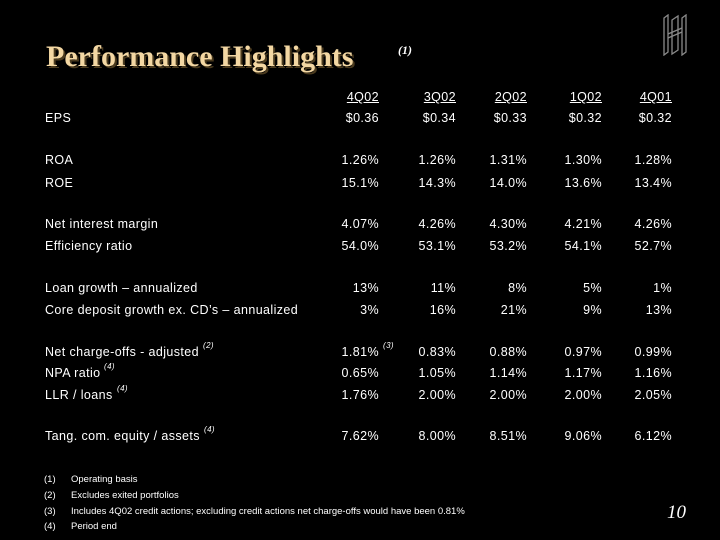 This screenshot has height=540, width=720. I want to click on table-cell: 5%, so click(592, 288).